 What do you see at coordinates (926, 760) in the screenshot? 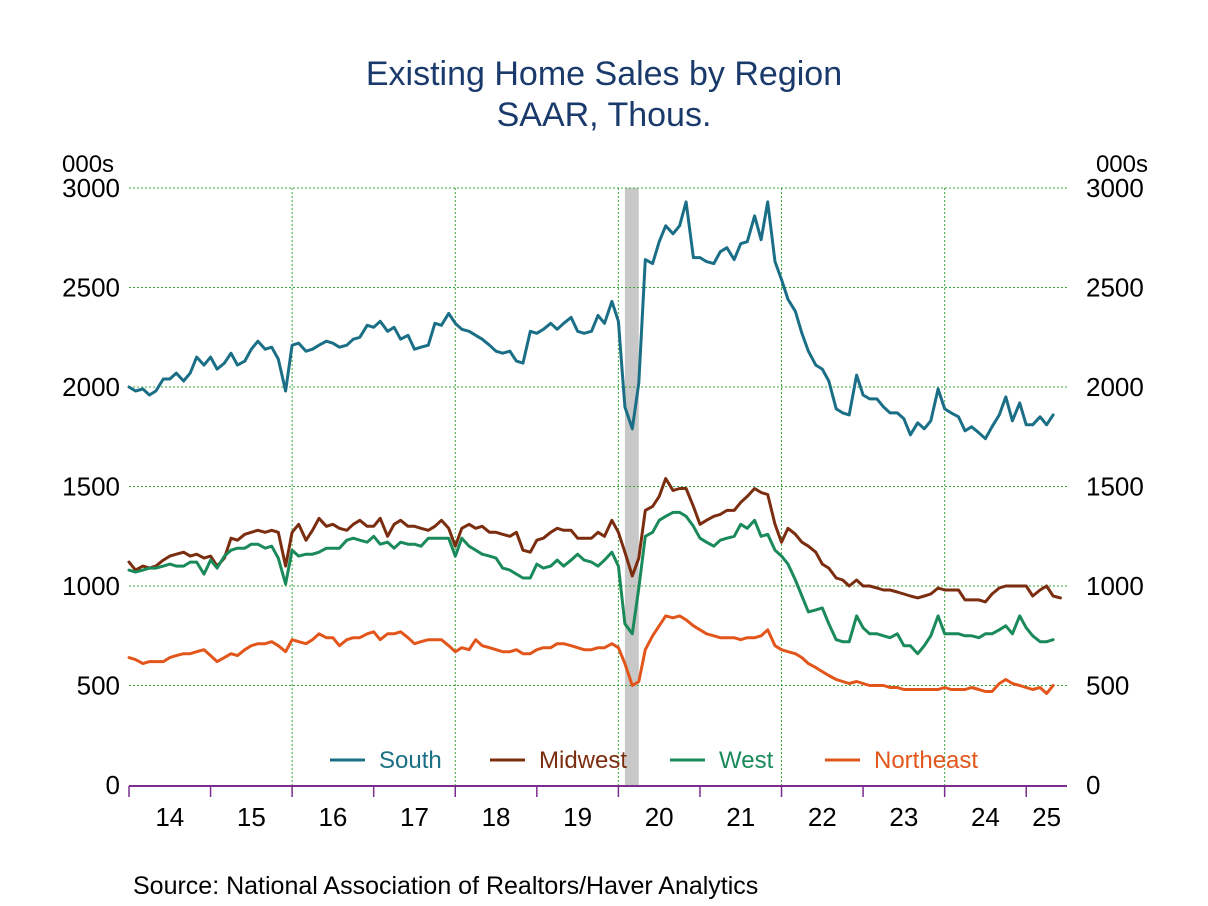
I see `legend-label-northeast: Northeast` at bounding box center [926, 760].